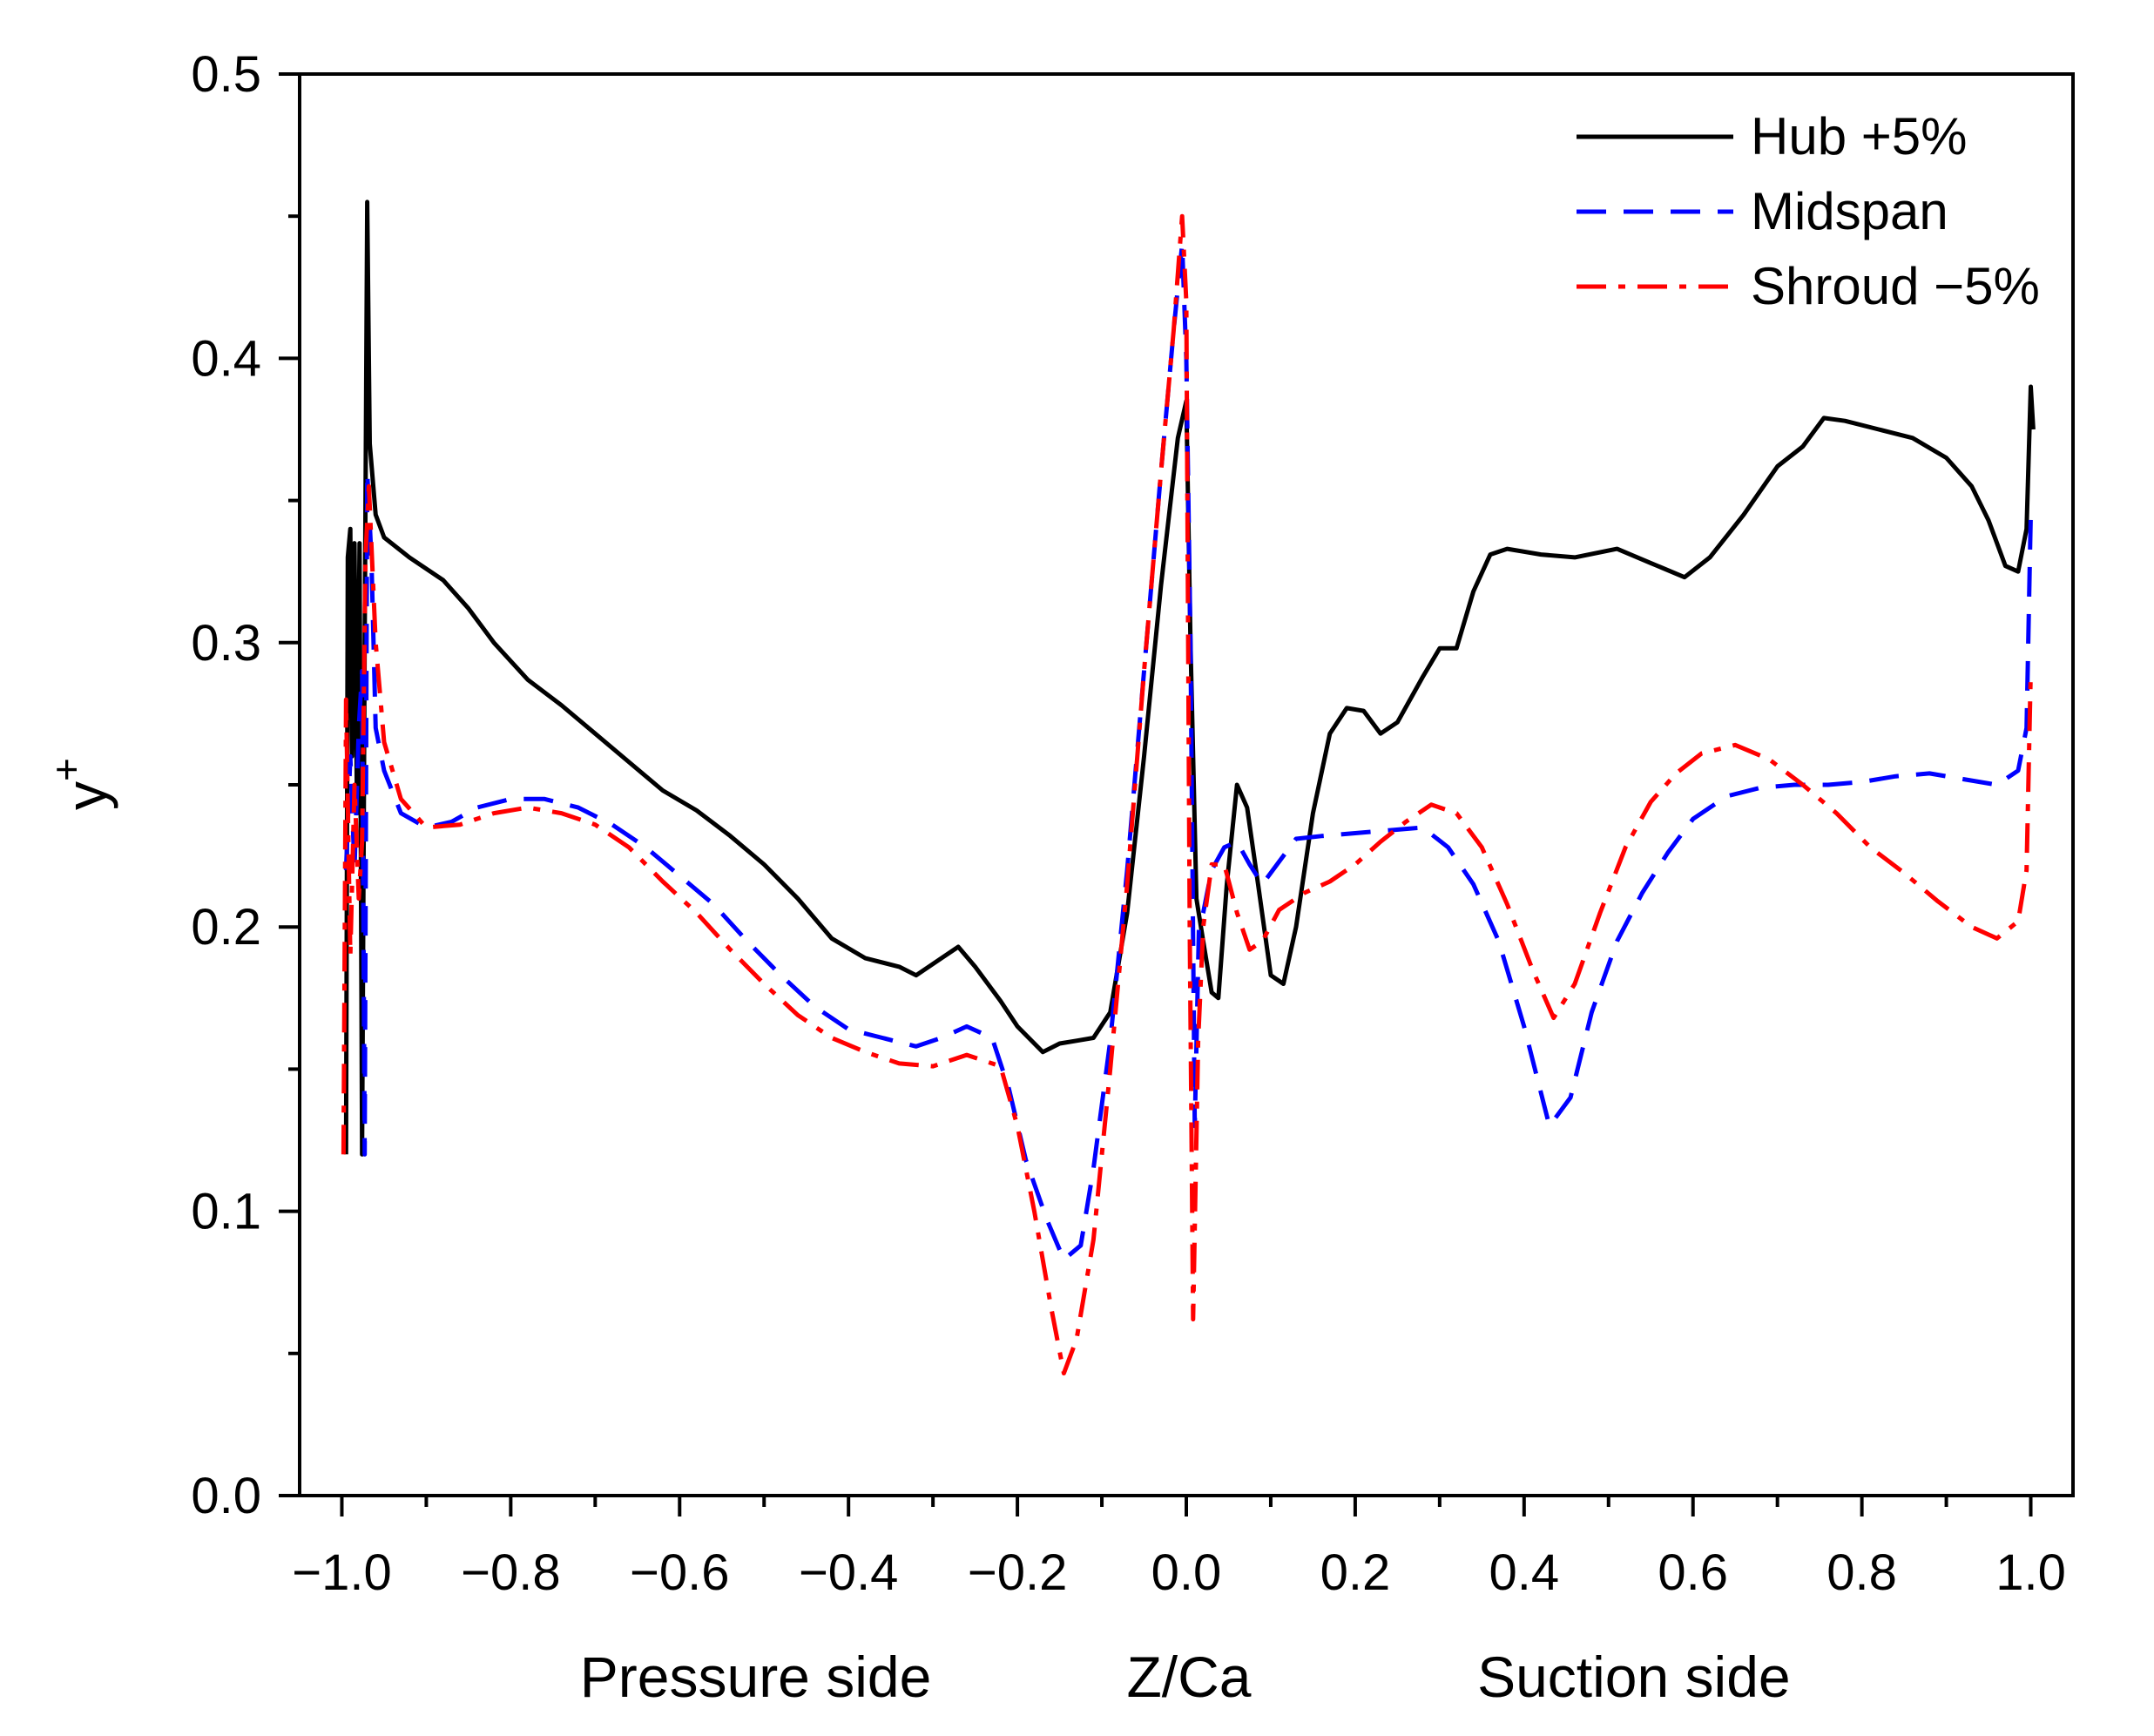 The width and height of the screenshot is (2154, 1736). I want to click on x-tick-label: 0.8, so click(1862, 1572).